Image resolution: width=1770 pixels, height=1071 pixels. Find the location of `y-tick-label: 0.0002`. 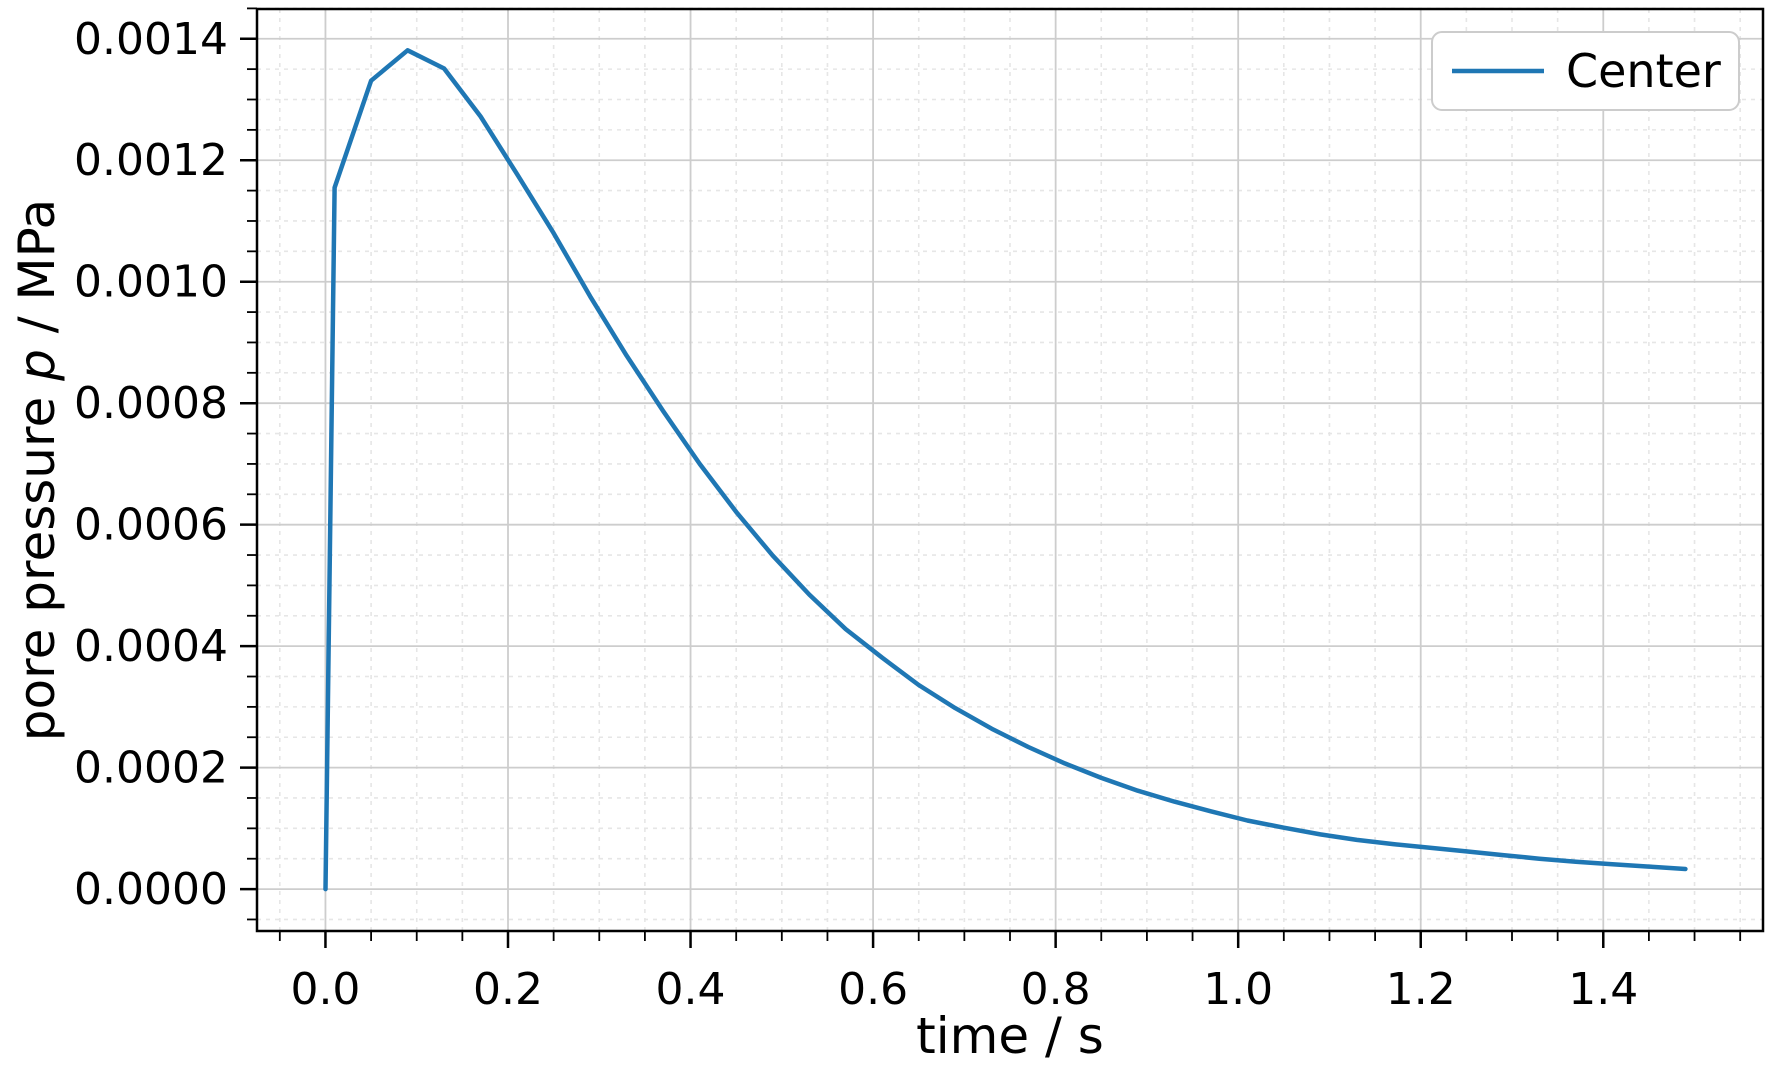

y-tick-label: 0.0002 is located at coordinates (151, 768).